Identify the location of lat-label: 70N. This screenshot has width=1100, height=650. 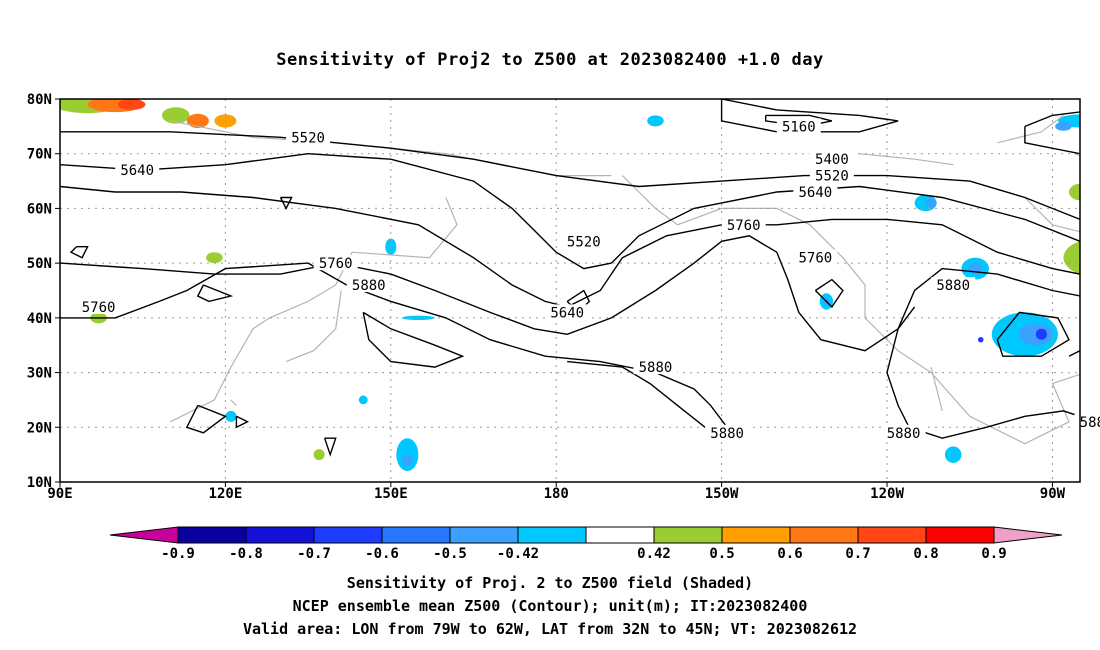
(39, 155).